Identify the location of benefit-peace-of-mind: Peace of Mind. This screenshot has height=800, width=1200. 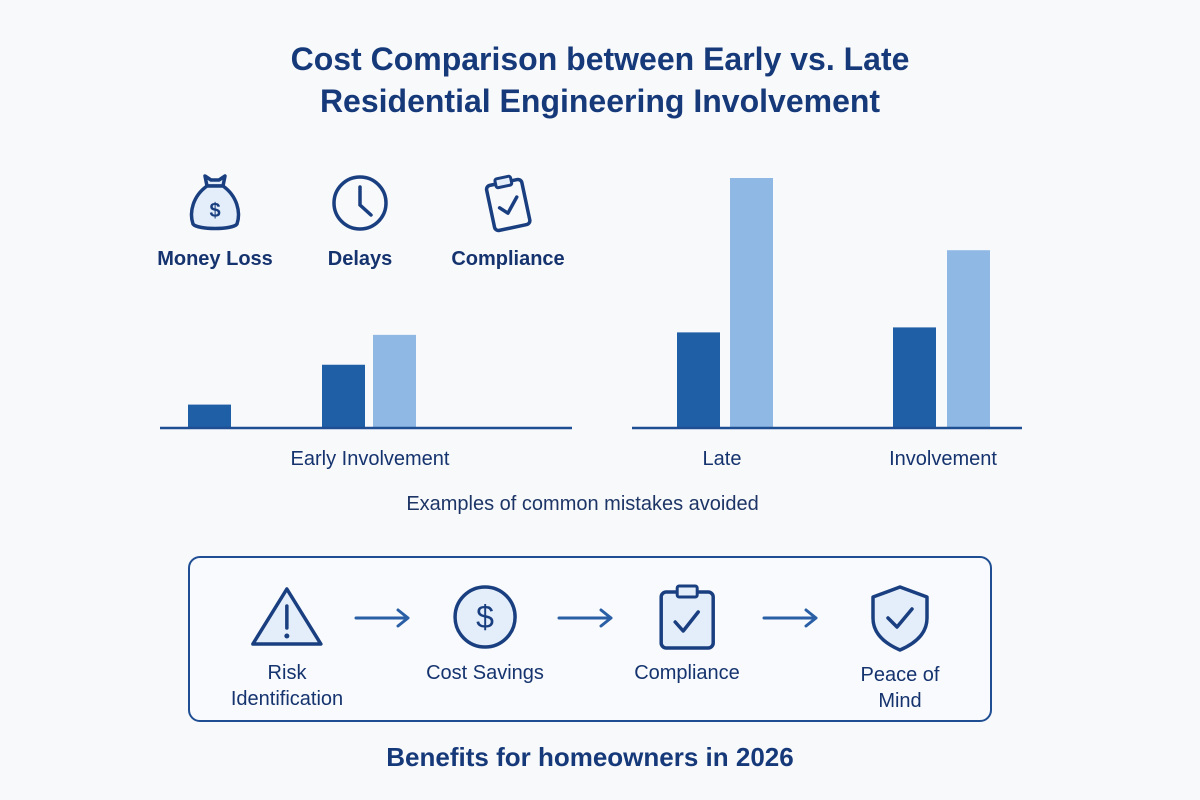
(900, 649).